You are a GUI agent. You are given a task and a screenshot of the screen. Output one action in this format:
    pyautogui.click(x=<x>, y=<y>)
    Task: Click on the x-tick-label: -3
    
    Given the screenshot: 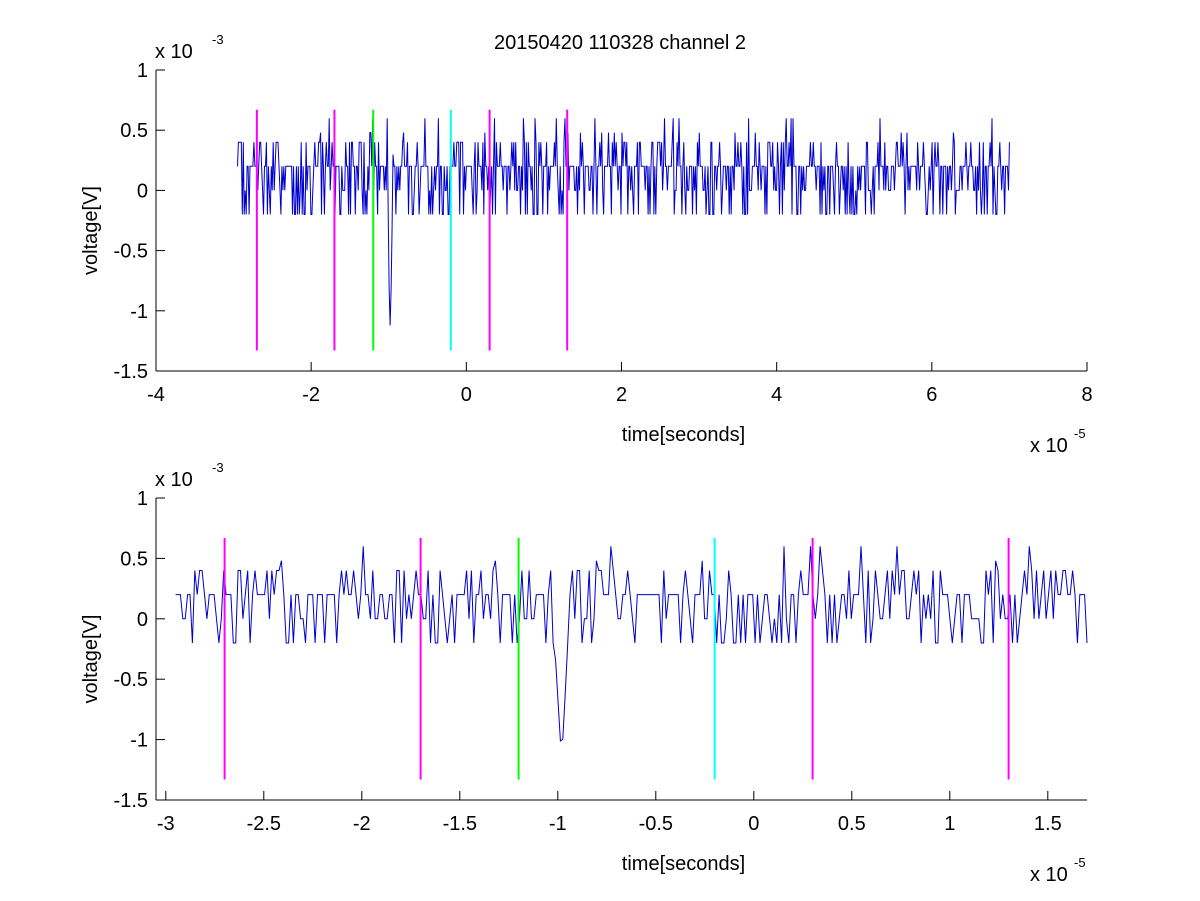 What is the action you would take?
    pyautogui.click(x=166, y=824)
    